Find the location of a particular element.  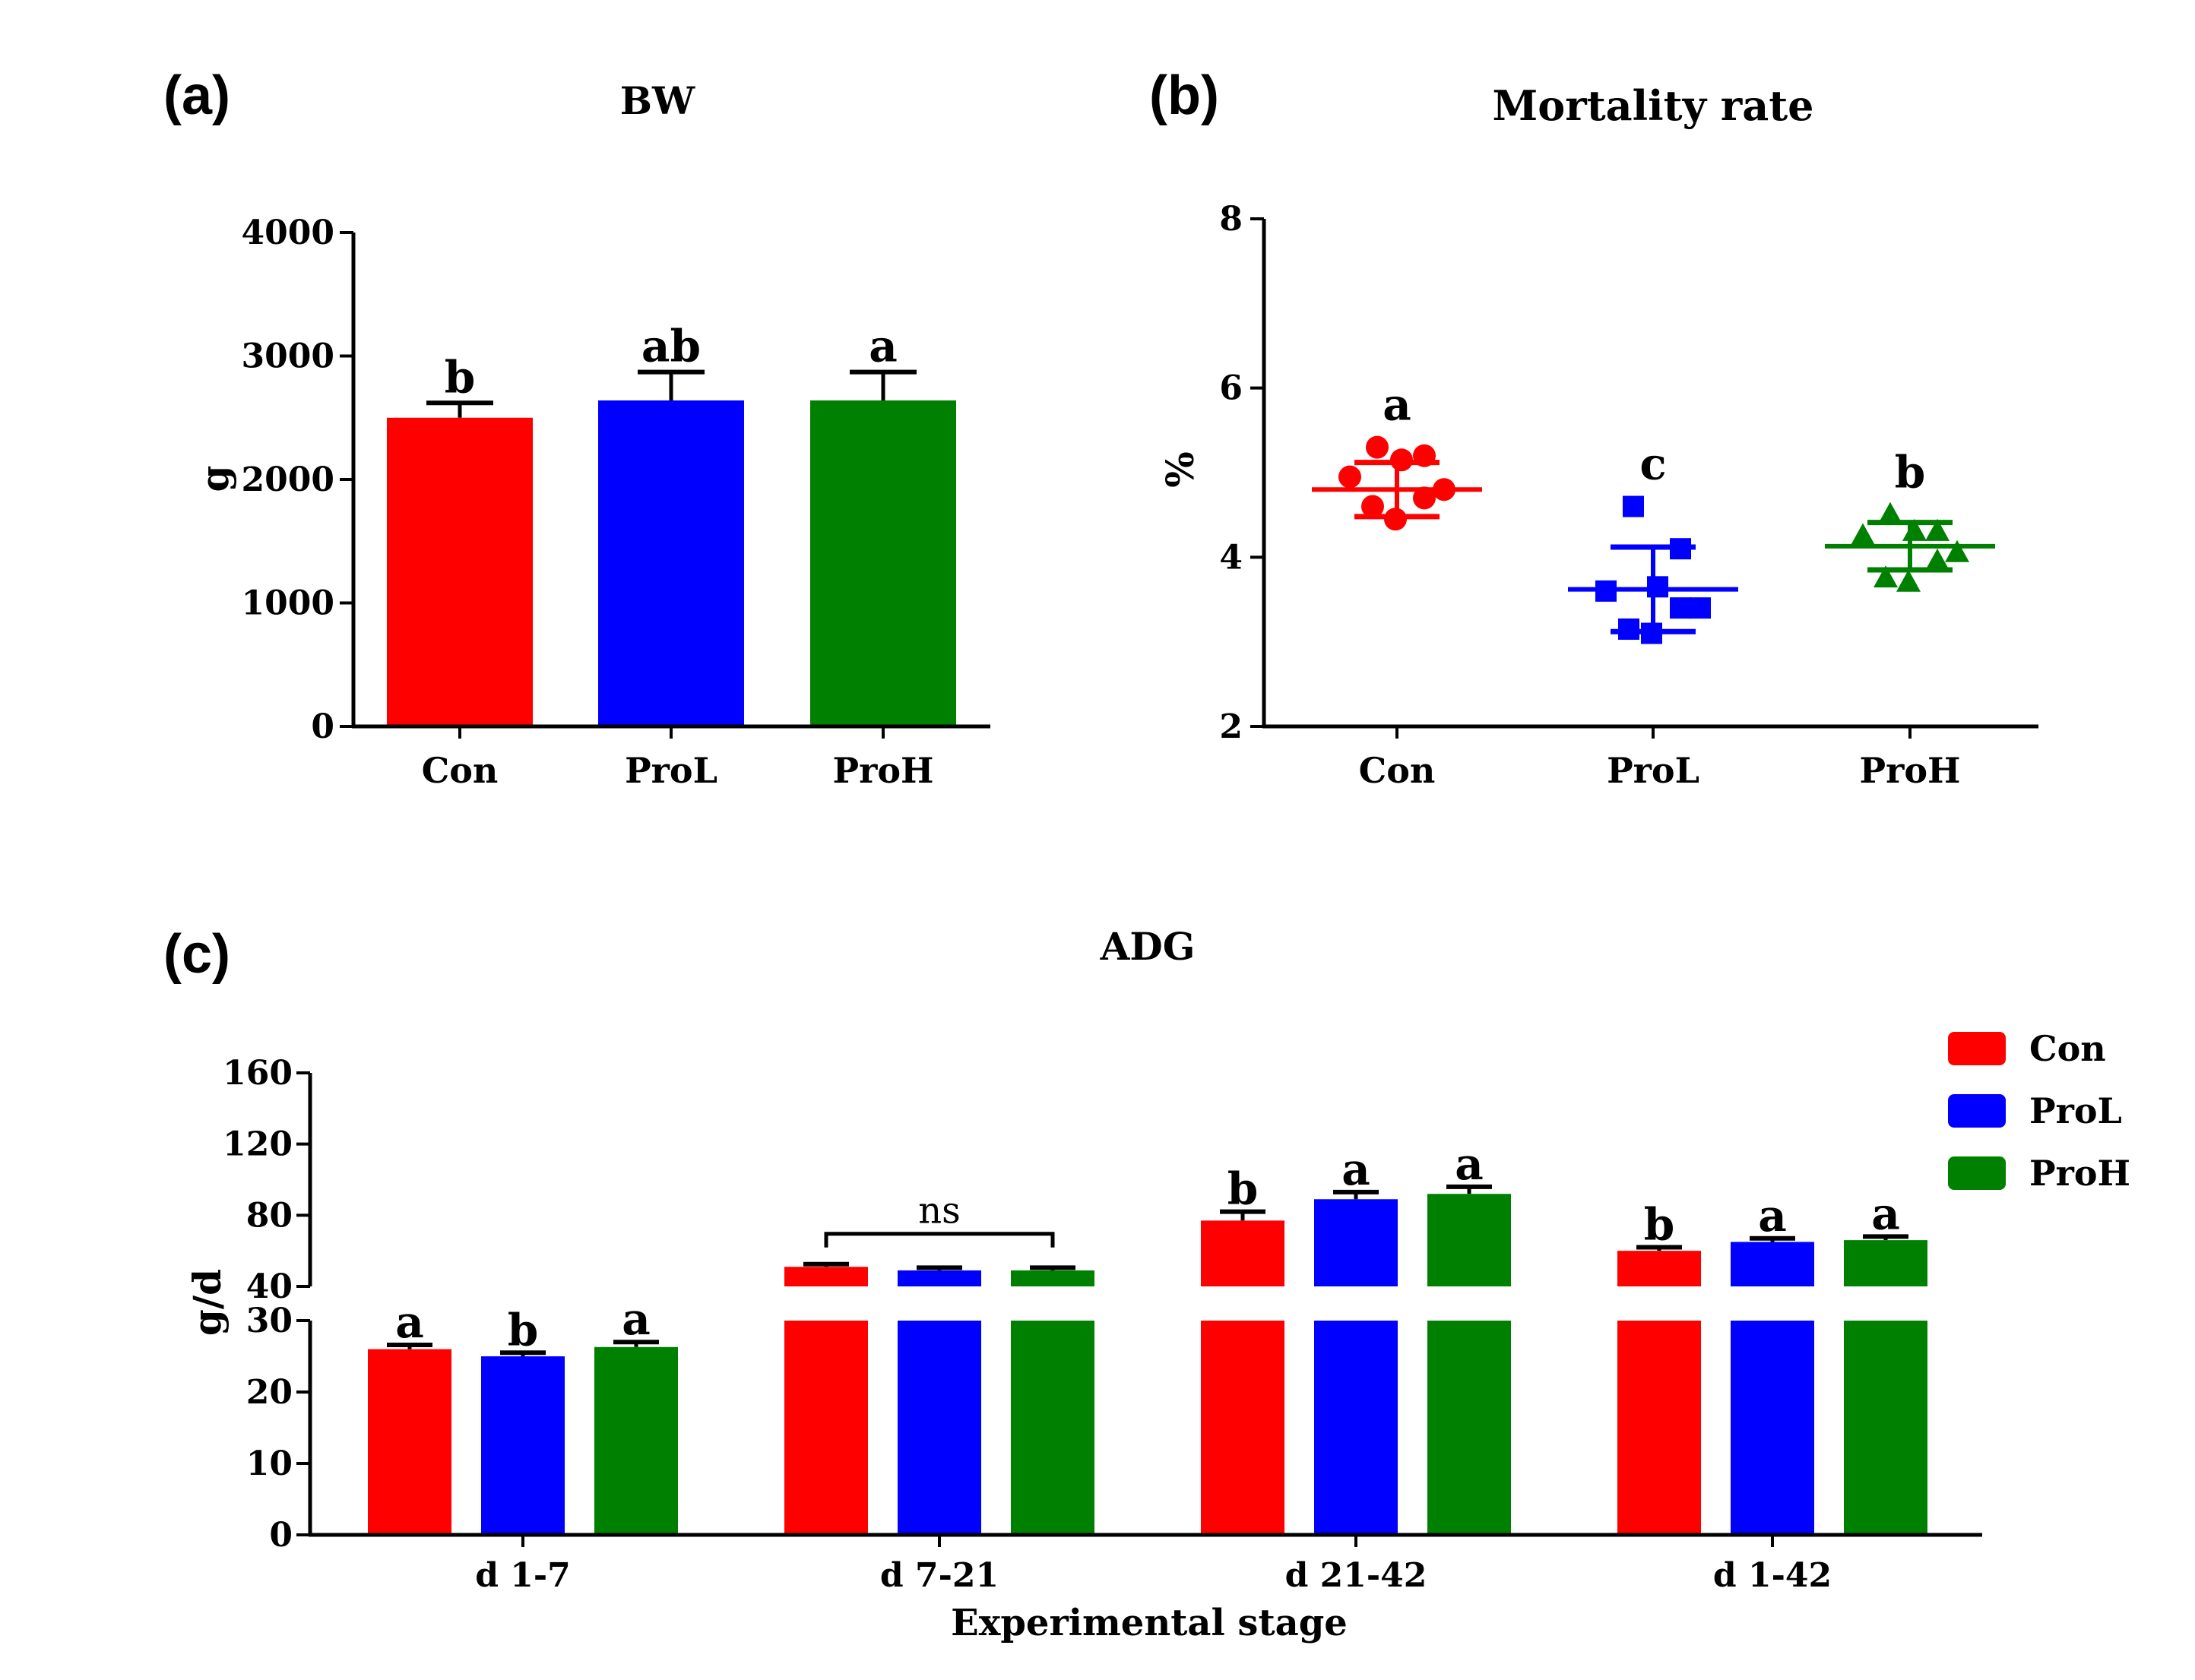

panel-b-sig-letter: b is located at coordinates (1910, 472).